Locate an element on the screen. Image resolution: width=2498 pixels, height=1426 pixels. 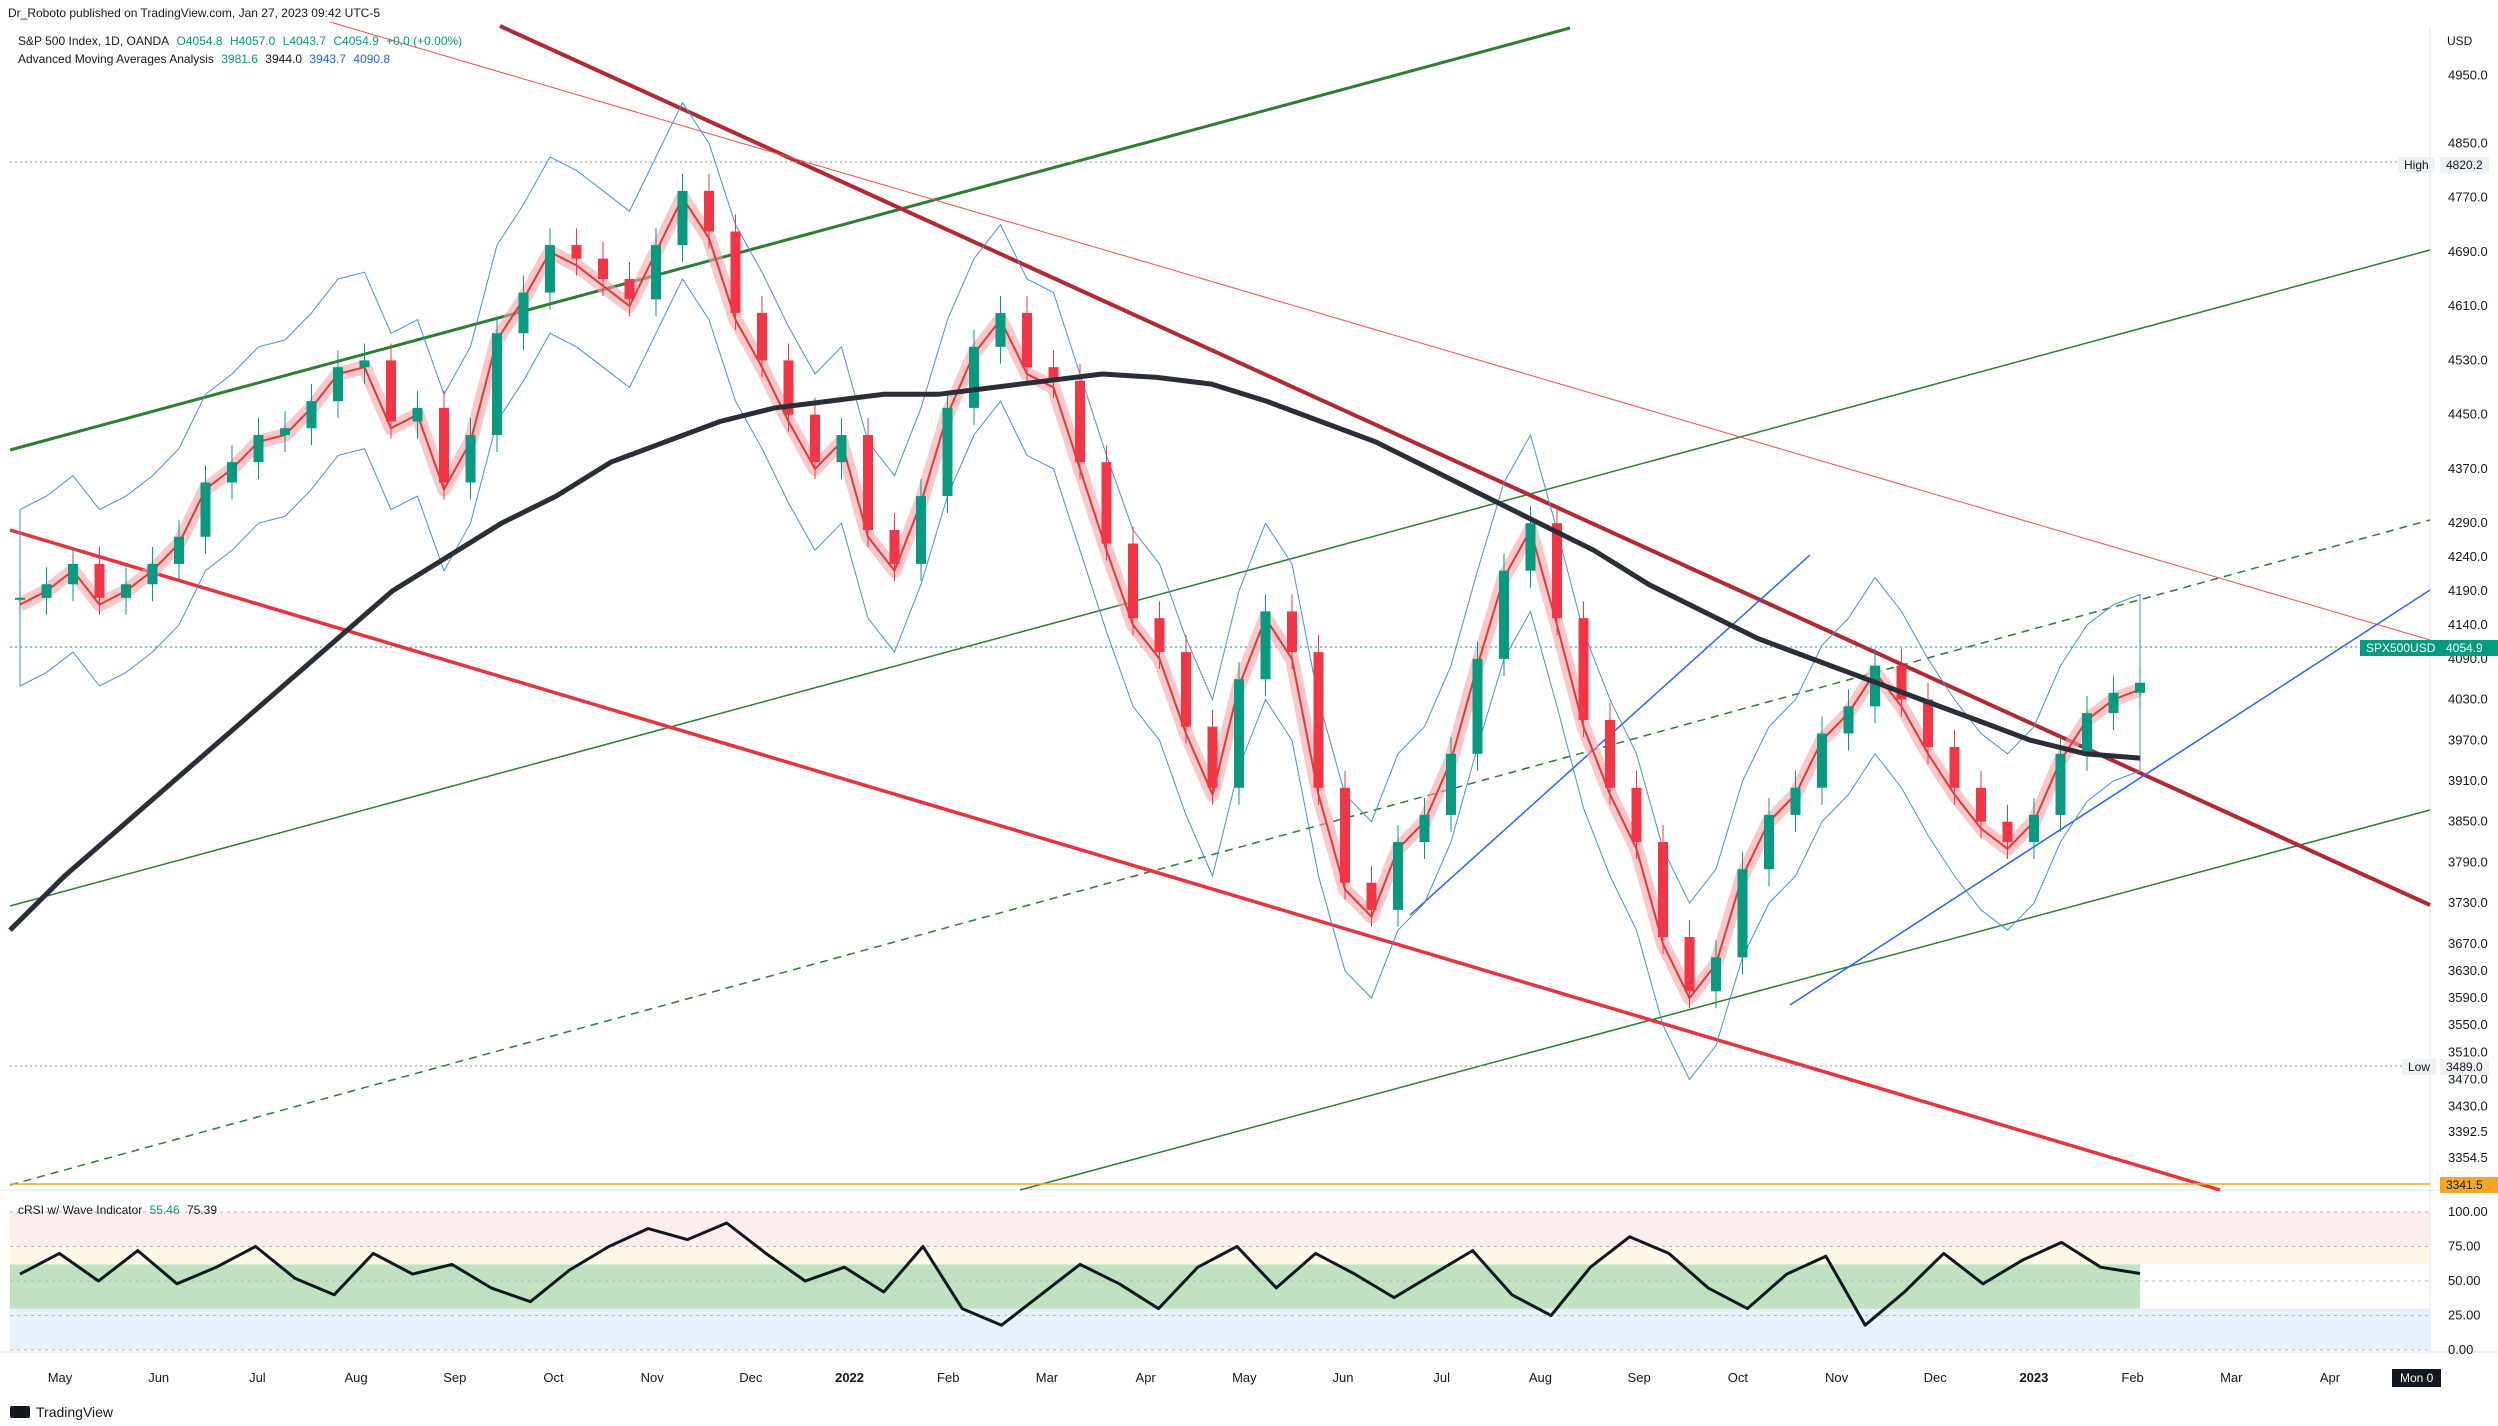
y-tick-label: 4240.0 is located at coordinates (2468, 556).